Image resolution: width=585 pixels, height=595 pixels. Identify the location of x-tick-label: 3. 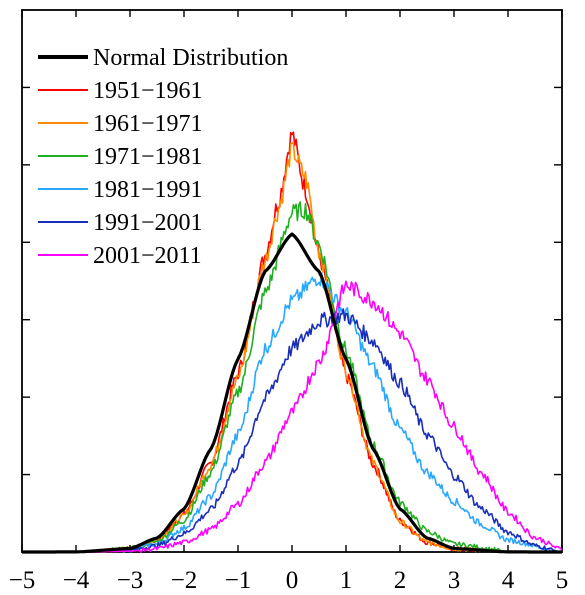
(454, 580).